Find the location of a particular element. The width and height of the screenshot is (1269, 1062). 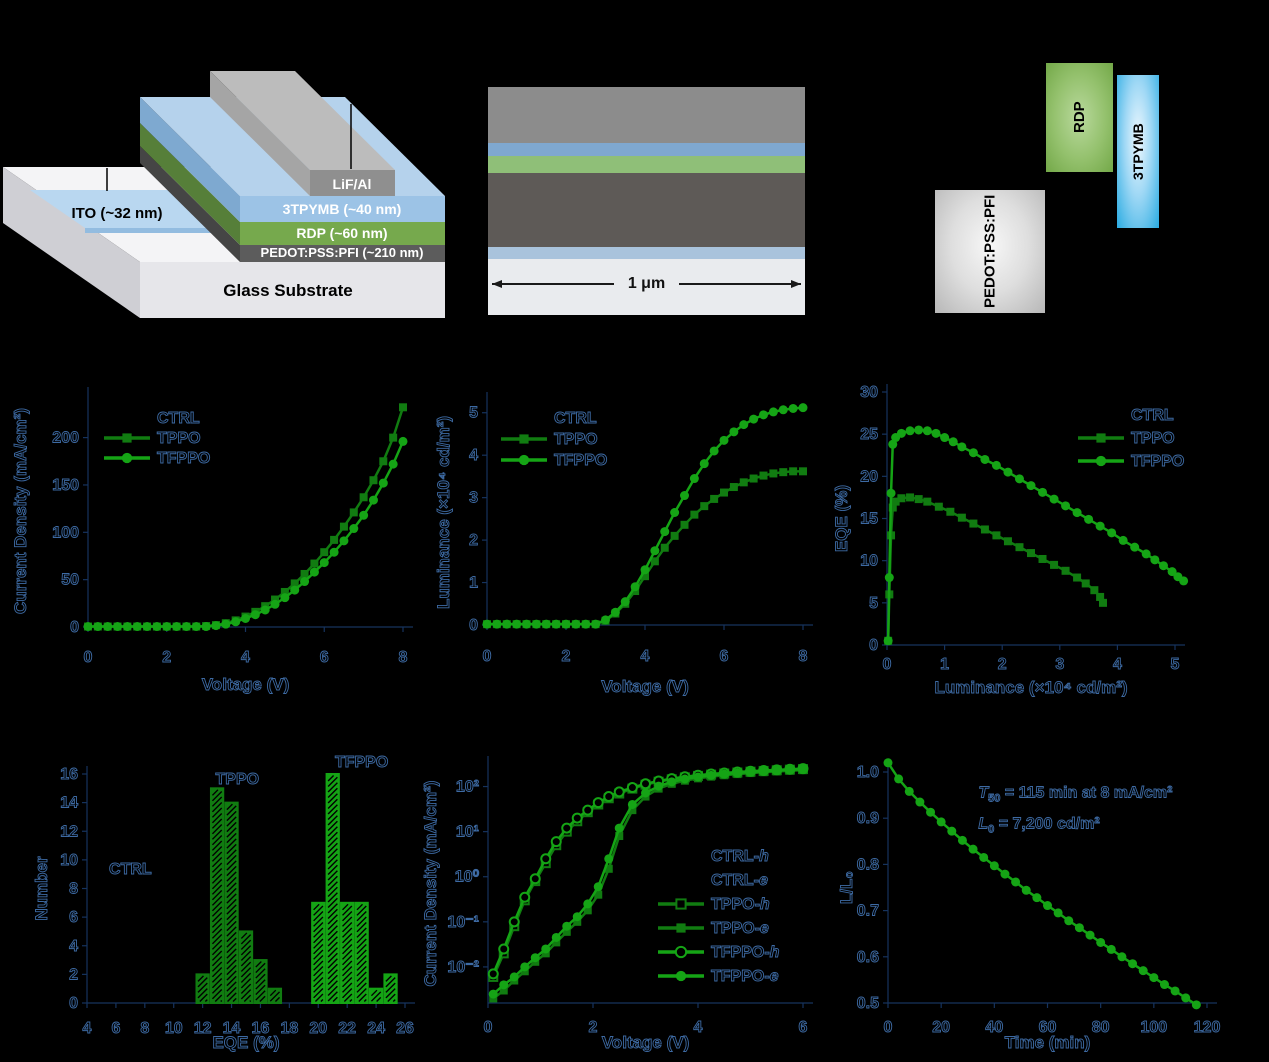

svg-text: 26 is located at coordinates (405, 1028).